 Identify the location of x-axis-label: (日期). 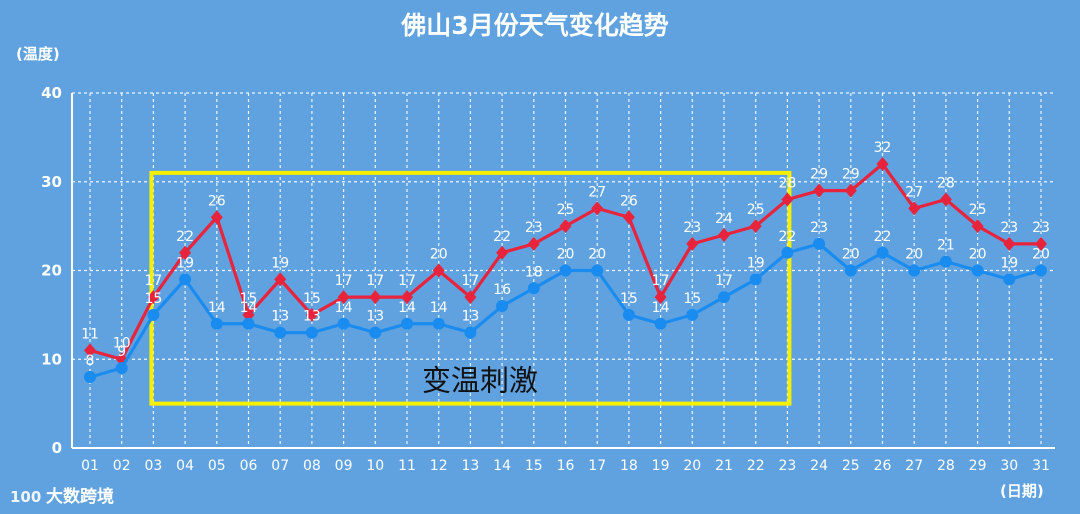
(1022, 491).